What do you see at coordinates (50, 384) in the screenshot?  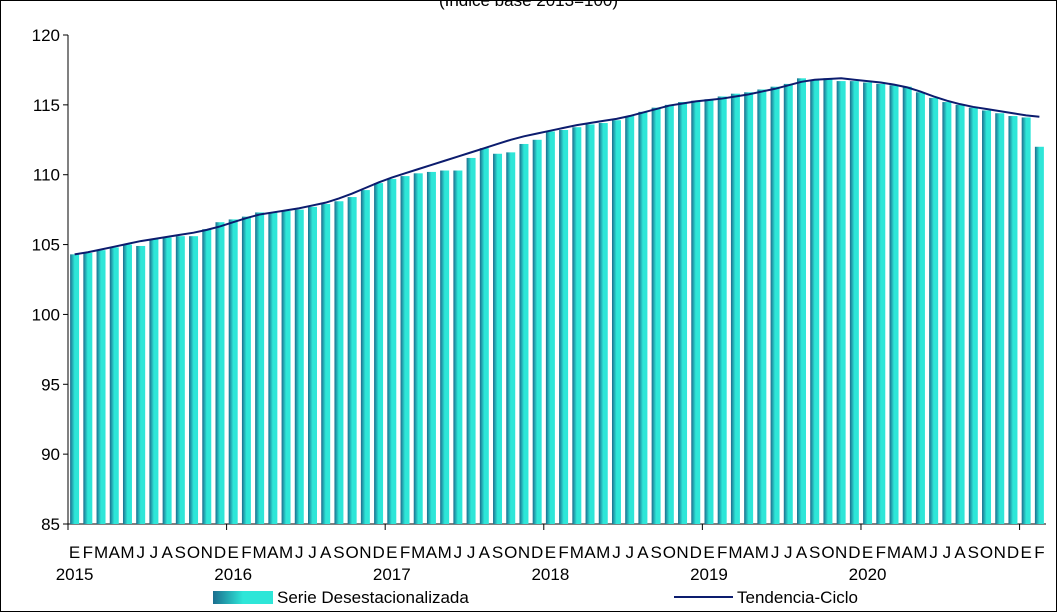 I see `y-tick-label: 95` at bounding box center [50, 384].